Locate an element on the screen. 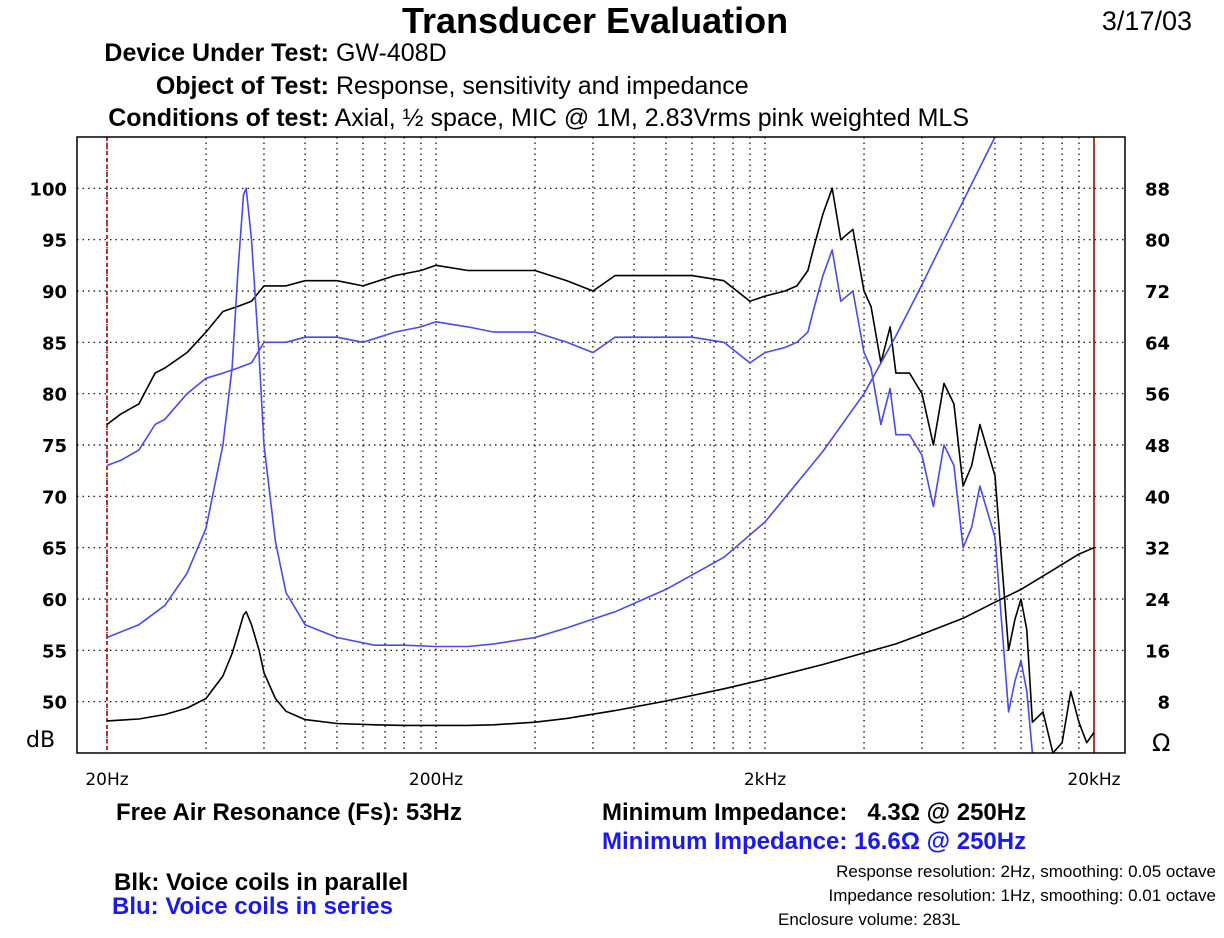 Image resolution: width=1224 pixels, height=938 pixels. device-label: Device Under Test: is located at coordinates (216, 53).